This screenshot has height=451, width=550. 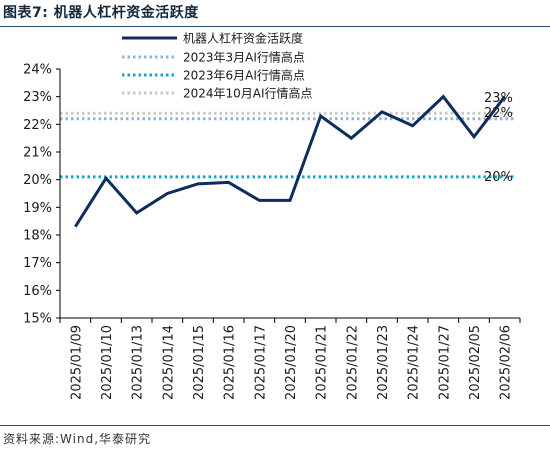 What do you see at coordinates (322, 362) in the screenshot?
I see `x-tick-label: 2025/01/21` at bounding box center [322, 362].